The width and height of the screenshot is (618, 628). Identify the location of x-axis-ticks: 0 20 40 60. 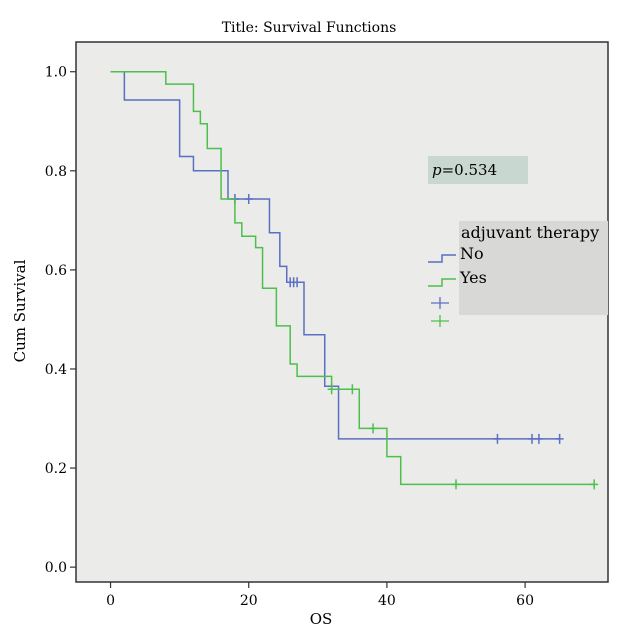
(320, 595).